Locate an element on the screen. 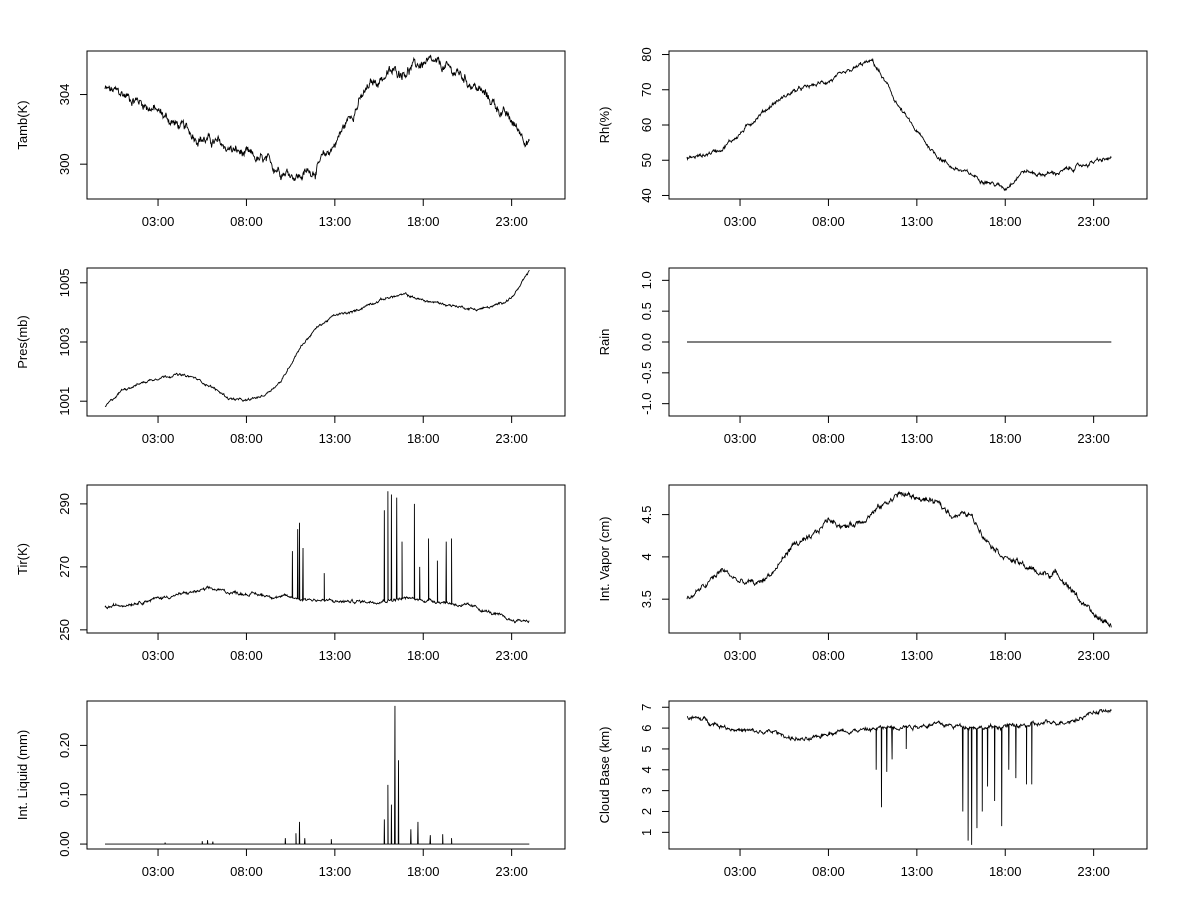 This screenshot has height=905, width=1200. y-tick-label: 3.5 is located at coordinates (646, 599).